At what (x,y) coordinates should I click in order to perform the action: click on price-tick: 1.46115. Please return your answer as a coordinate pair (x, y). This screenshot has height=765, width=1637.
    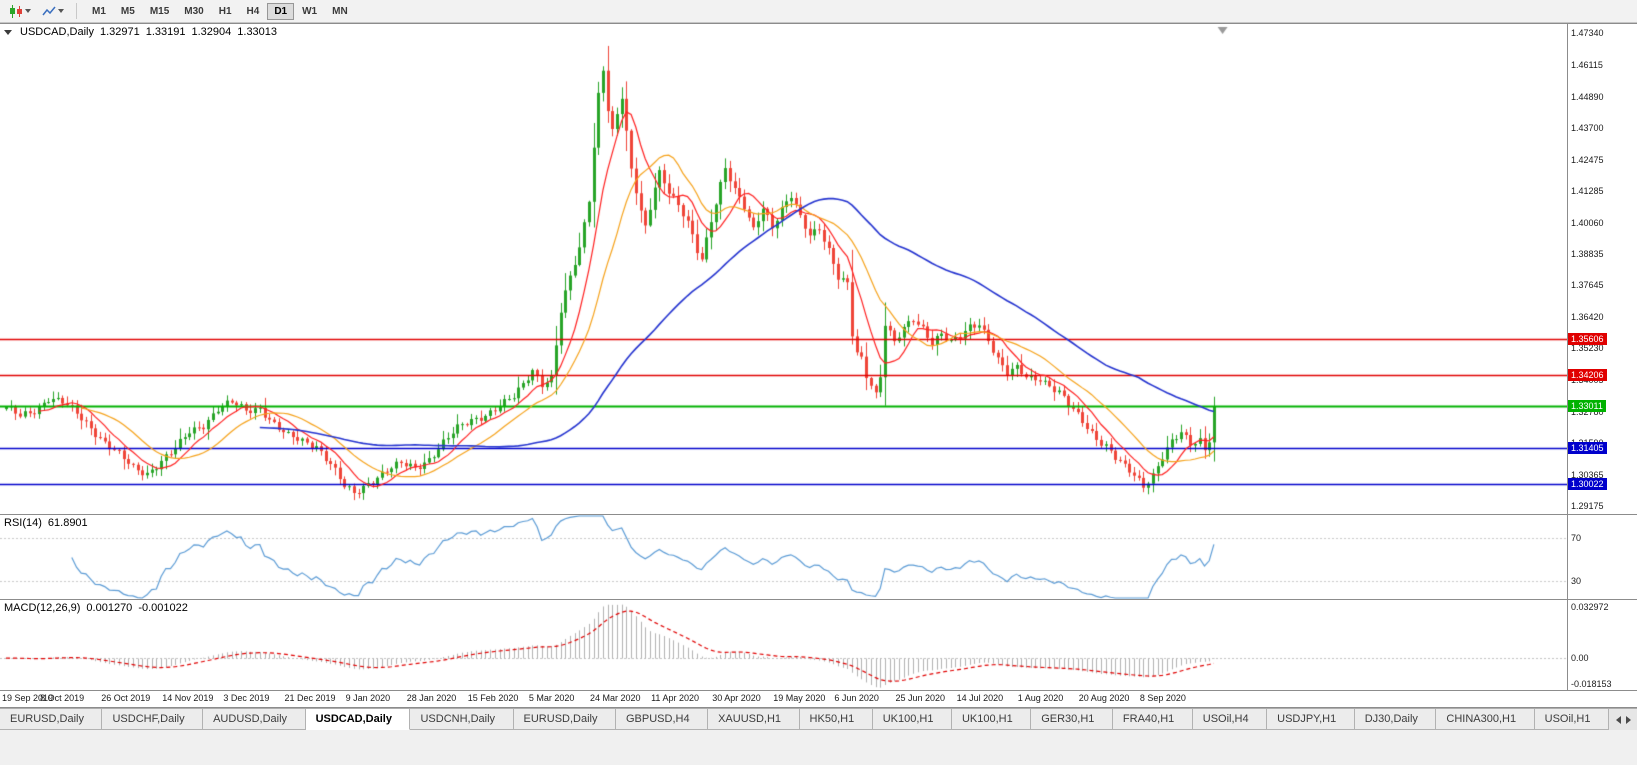
    Looking at the image, I should click on (1587, 64).